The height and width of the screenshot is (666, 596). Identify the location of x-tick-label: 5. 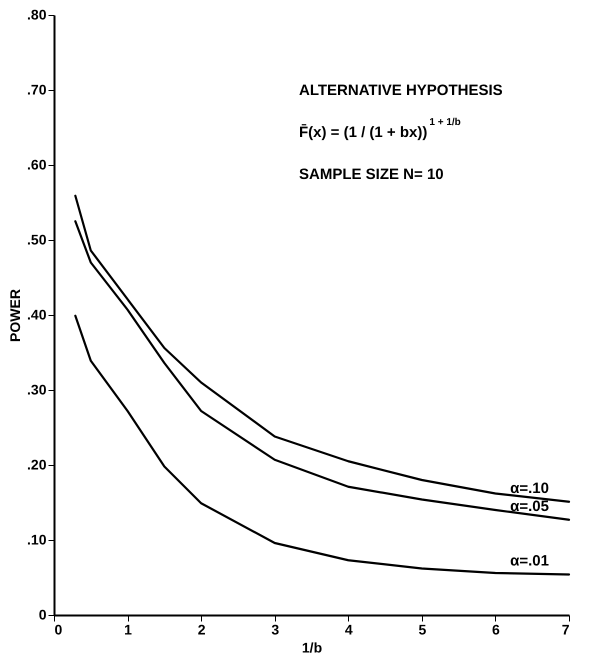
(422, 630).